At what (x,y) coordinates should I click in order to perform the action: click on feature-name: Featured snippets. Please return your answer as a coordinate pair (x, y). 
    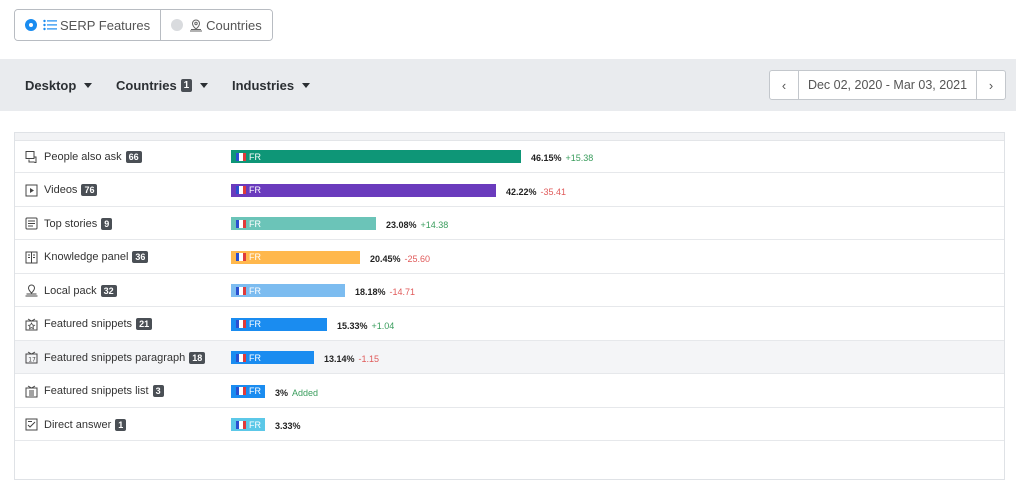
    Looking at the image, I should click on (88, 324).